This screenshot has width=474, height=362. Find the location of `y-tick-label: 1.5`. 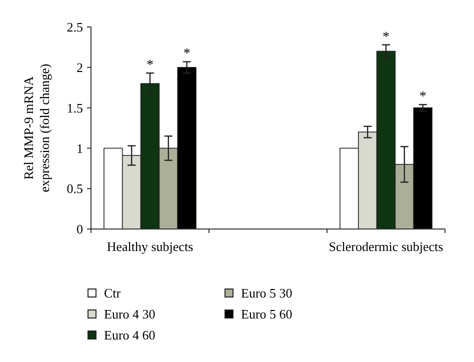

y-tick-label: 1.5 is located at coordinates (74, 108).